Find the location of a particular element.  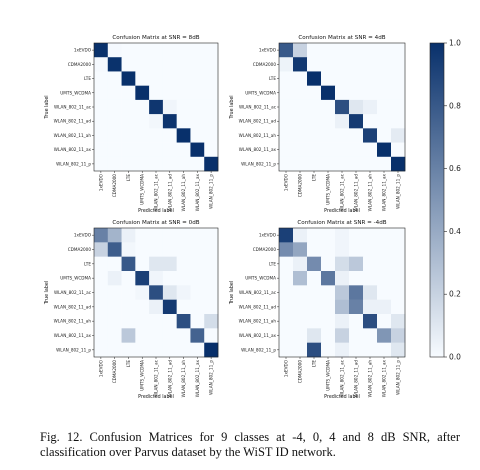

y-tick-label: WLAN_802_11_ax is located at coordinates (258, 335).